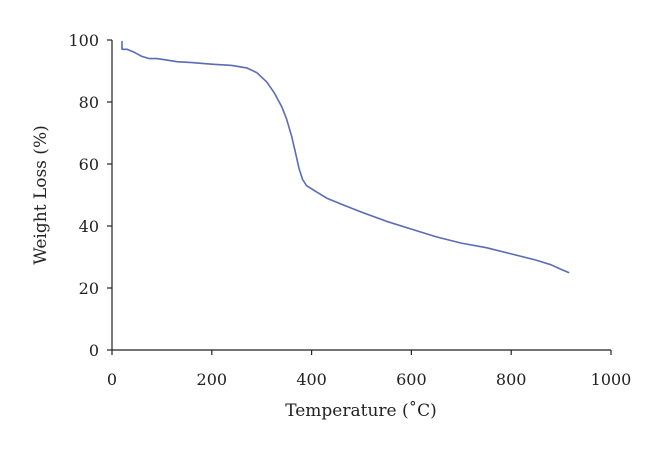 The height and width of the screenshot is (450, 660). Describe the element at coordinates (90, 195) in the screenshot. I see `y-ticks: 0 20 40 60 80 100` at that location.